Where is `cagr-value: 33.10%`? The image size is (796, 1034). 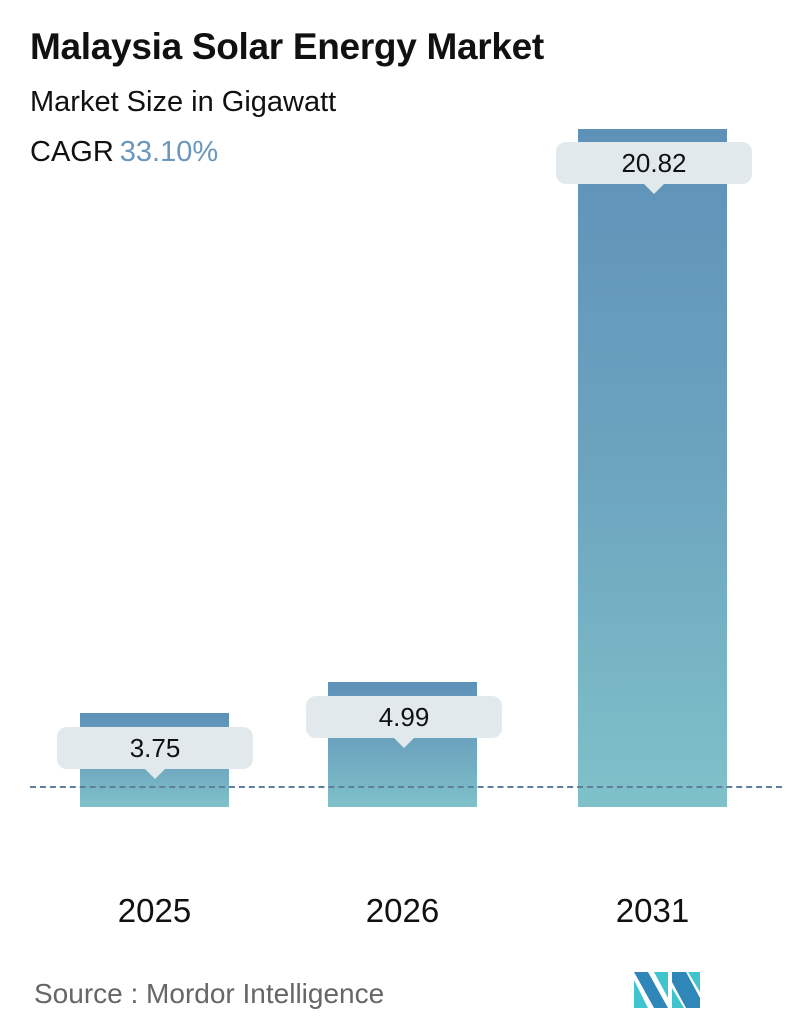 cagr-value: 33.10% is located at coordinates (169, 152).